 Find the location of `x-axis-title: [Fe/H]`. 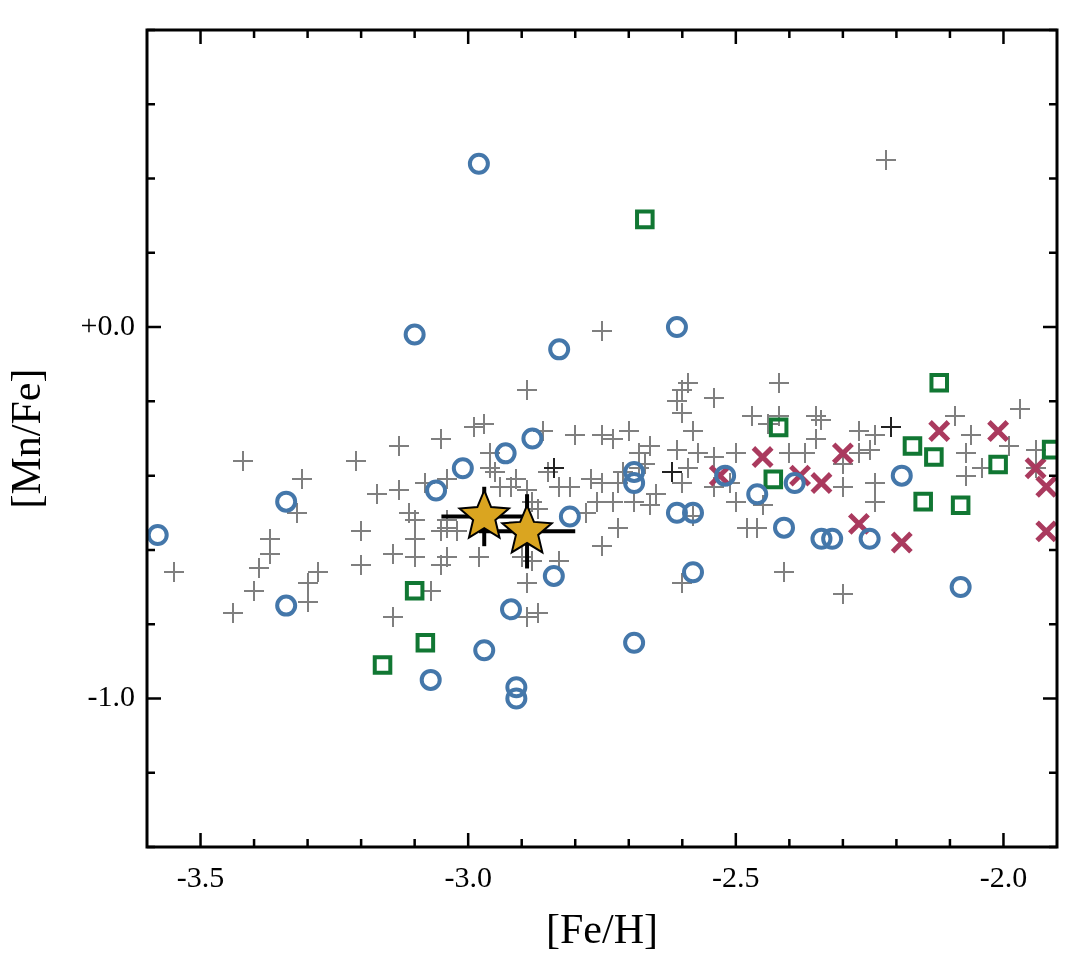

x-axis-title: [Fe/H] is located at coordinates (602, 928).